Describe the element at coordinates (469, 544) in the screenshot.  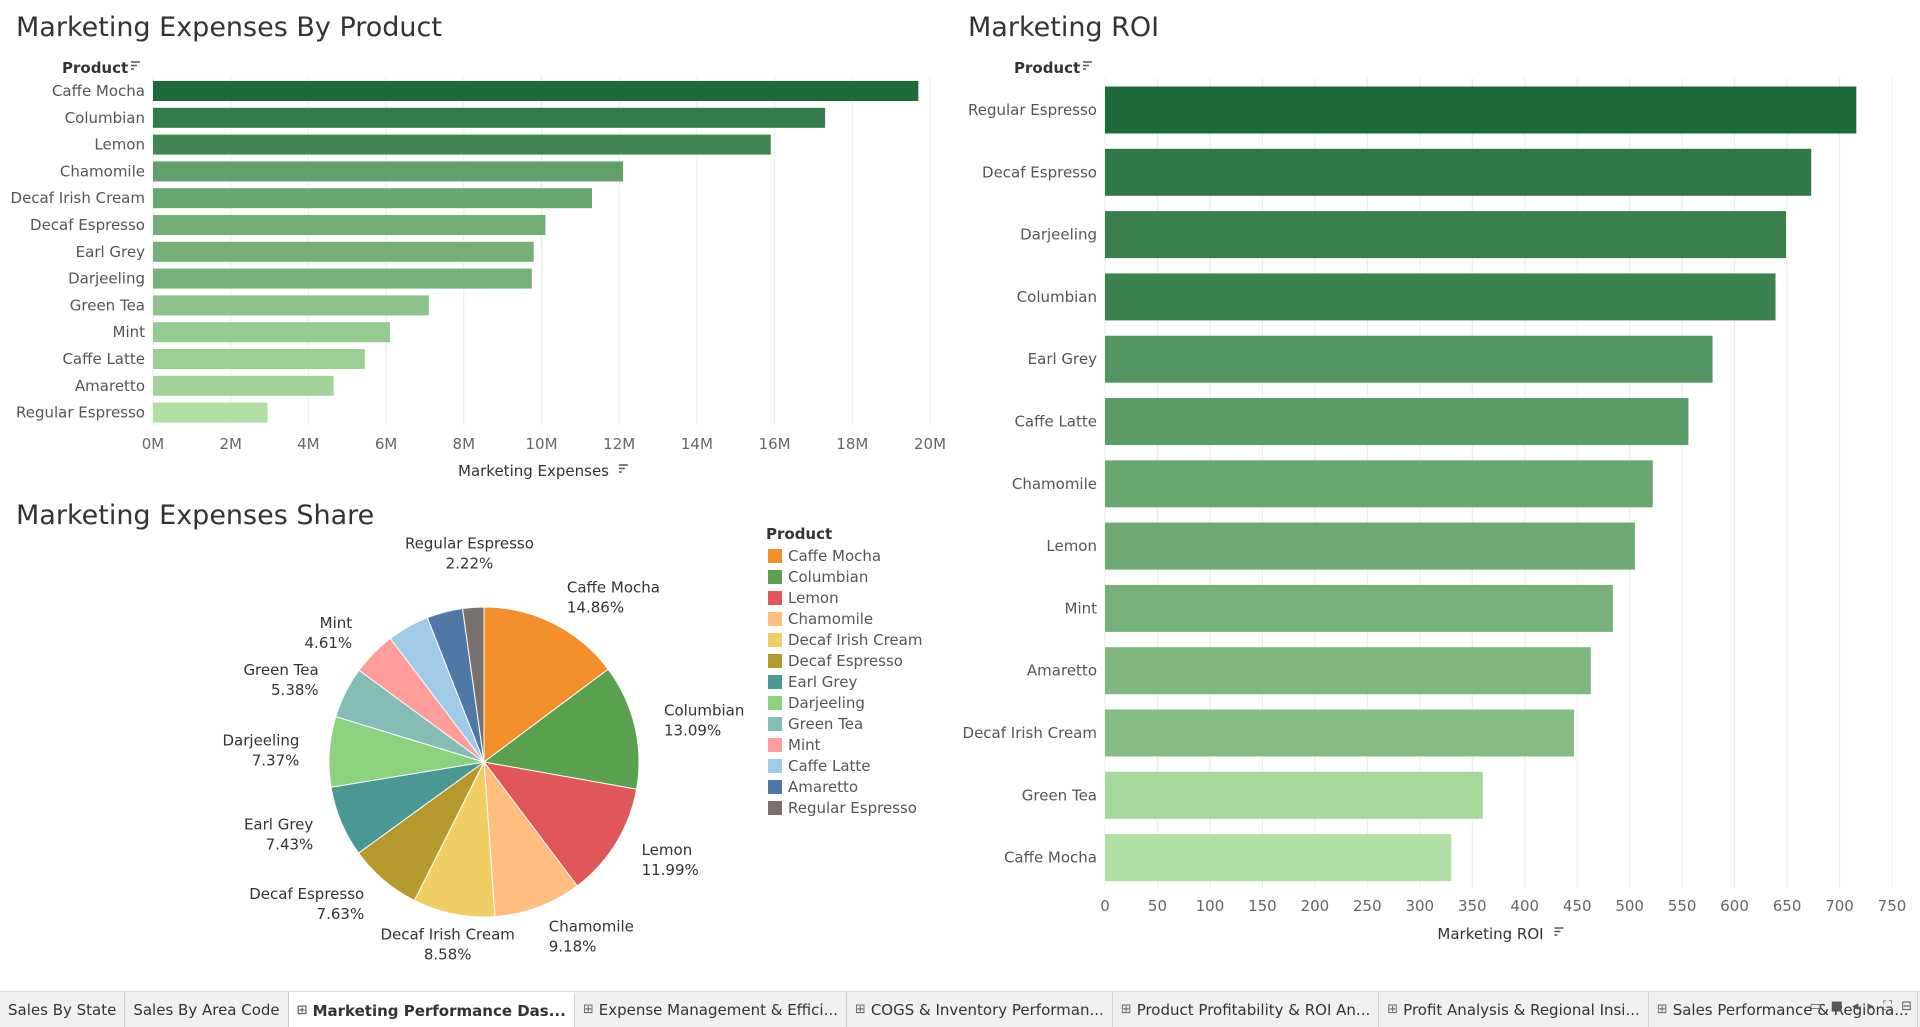
I see `pie-slice-label: Regular Espresso` at that location.